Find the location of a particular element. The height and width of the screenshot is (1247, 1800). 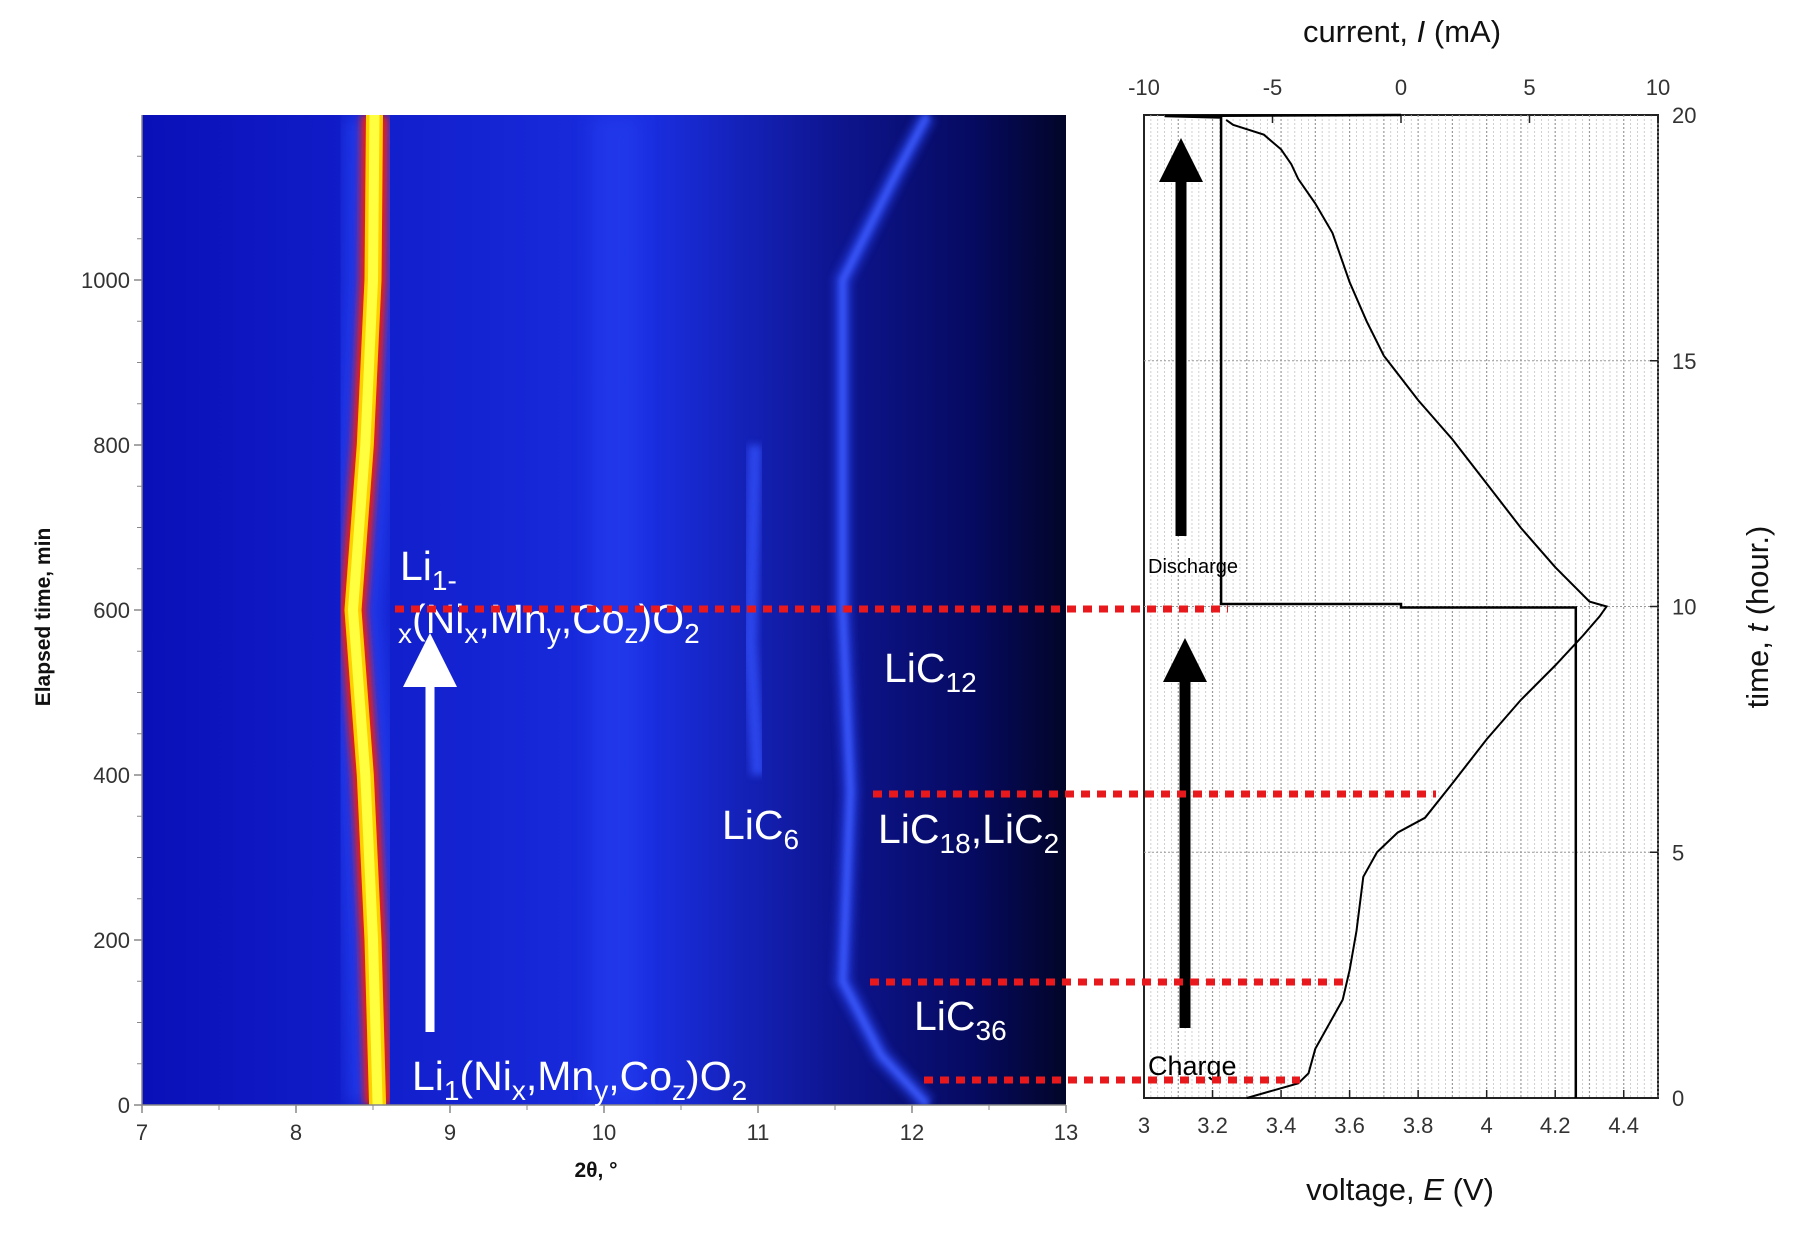

time-tick-label: 20 is located at coordinates (1684, 115).